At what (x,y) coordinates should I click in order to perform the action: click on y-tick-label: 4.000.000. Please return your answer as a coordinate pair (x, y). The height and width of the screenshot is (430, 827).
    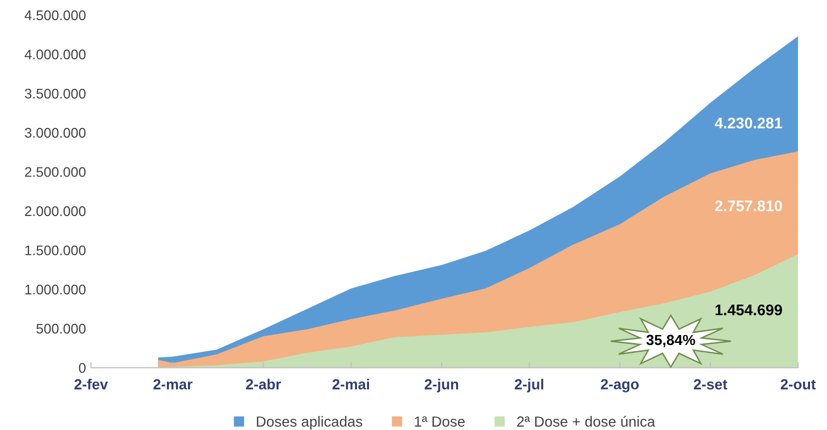
    Looking at the image, I should click on (55, 55).